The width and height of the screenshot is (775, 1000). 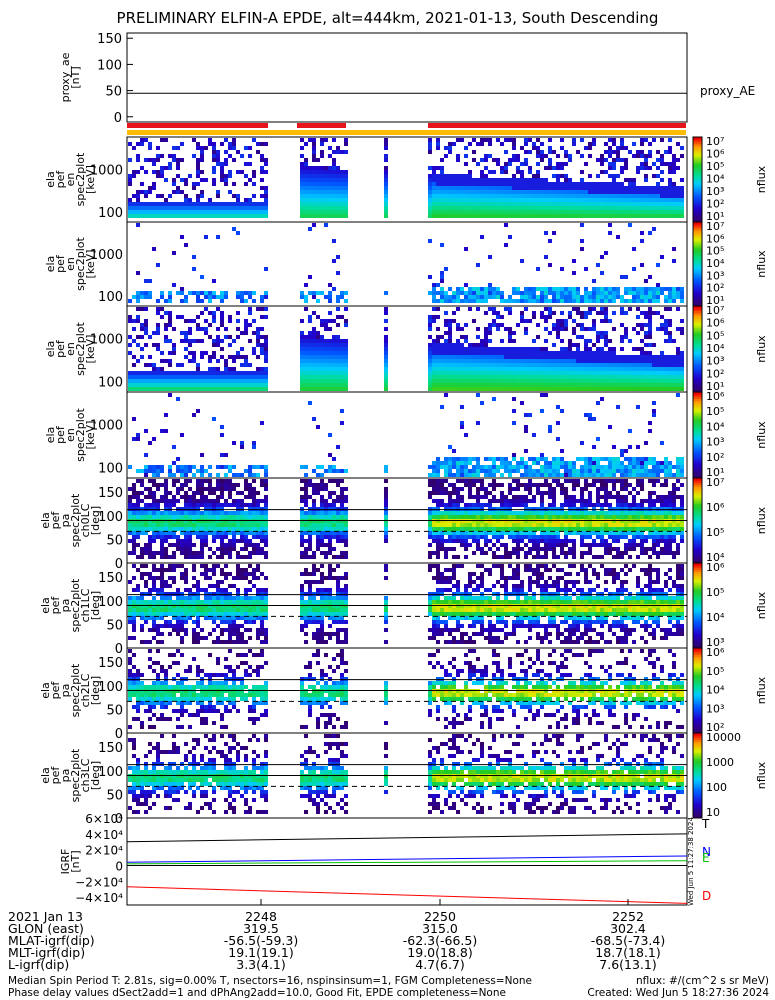 What do you see at coordinates (261, 928) in the screenshot?
I see `glon-value: 319.5` at bounding box center [261, 928].